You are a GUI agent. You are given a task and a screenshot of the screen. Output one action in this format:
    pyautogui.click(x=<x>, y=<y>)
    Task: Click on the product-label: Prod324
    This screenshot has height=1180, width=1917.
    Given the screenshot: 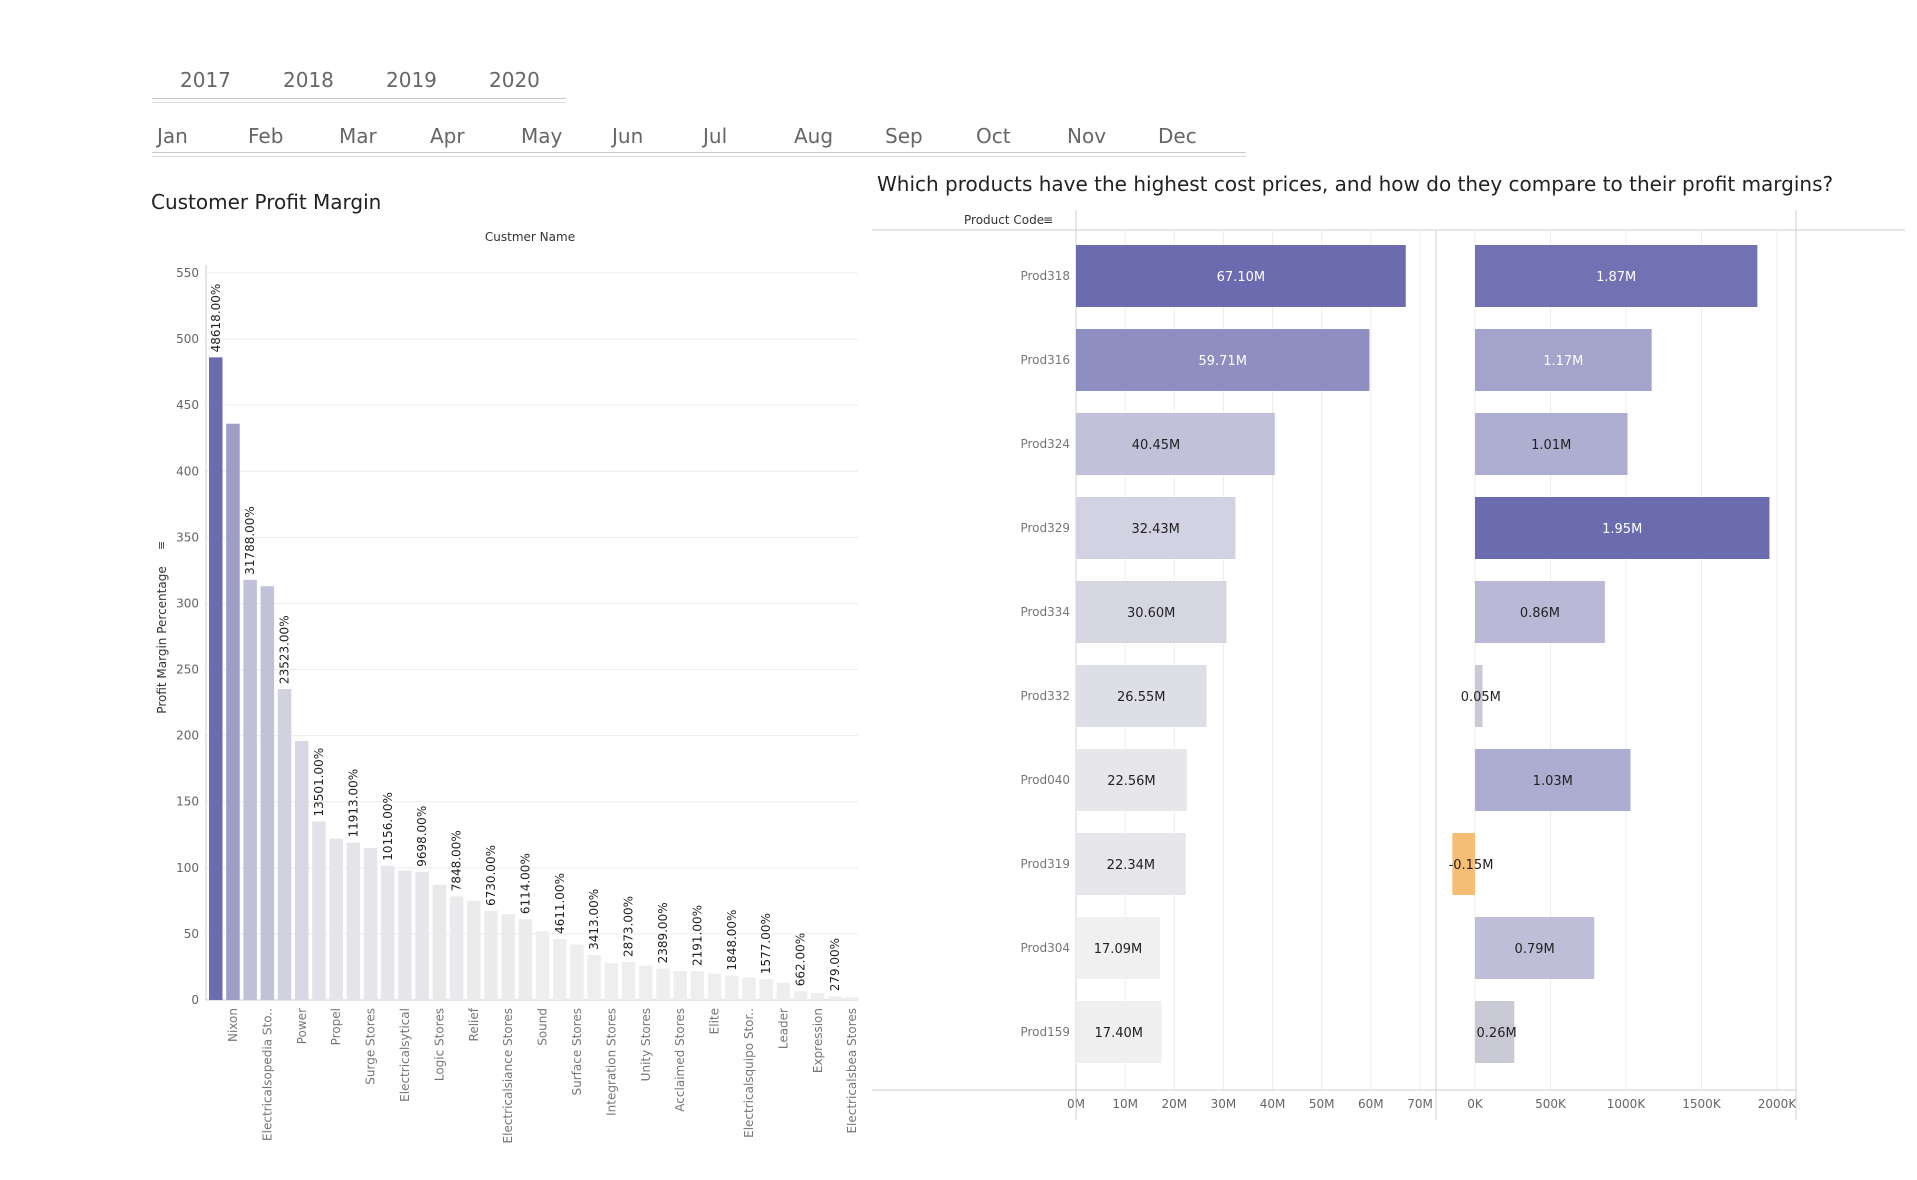 What is the action you would take?
    pyautogui.click(x=1045, y=444)
    